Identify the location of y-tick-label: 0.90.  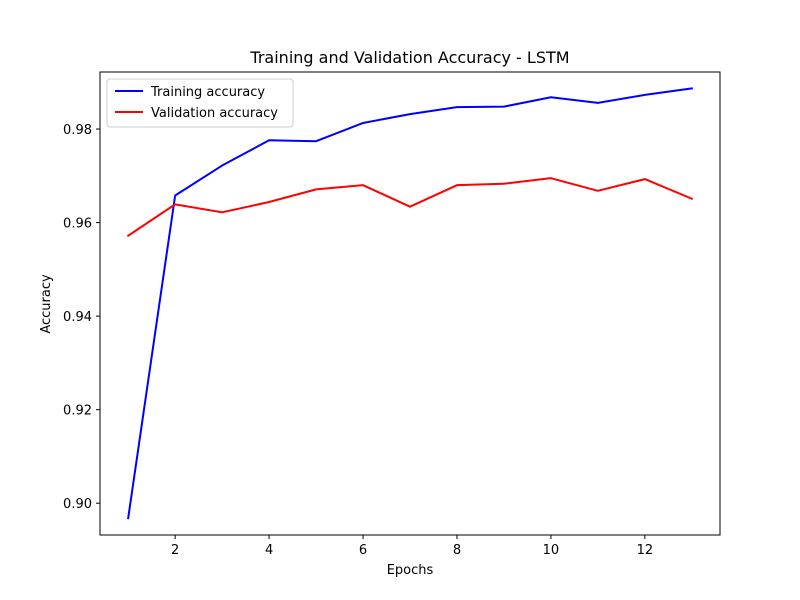
(77, 504).